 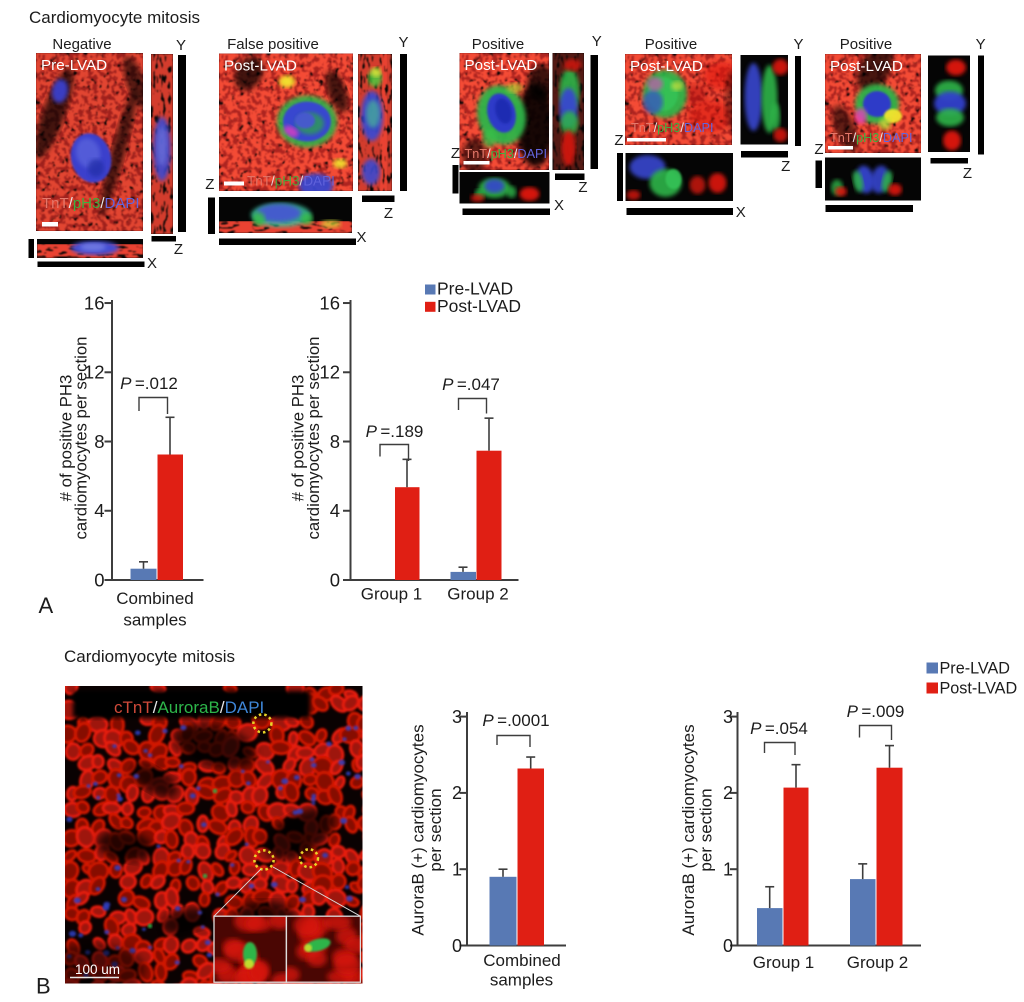 What do you see at coordinates (273, 44) in the screenshot?
I see `svg-text: False positive` at bounding box center [273, 44].